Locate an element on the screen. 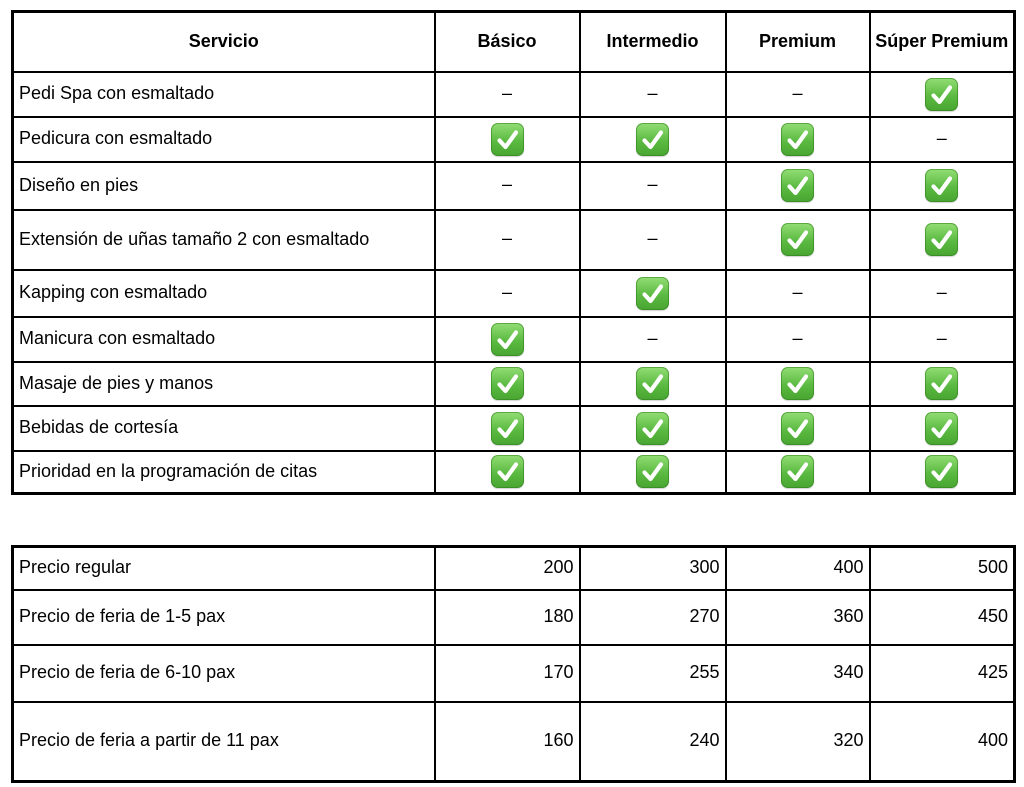 This screenshot has height=787, width=1024. column-header-super-premium: Súper Premium is located at coordinates (942, 41).